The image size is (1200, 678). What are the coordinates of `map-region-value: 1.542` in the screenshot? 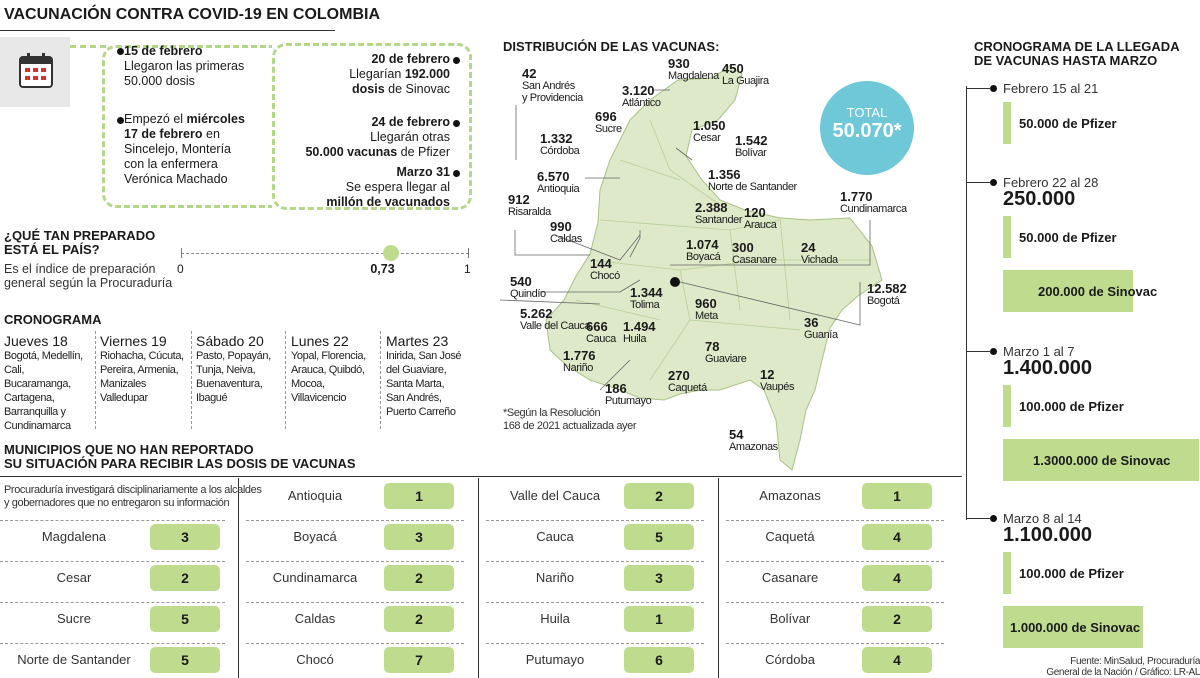 It's located at (751, 140).